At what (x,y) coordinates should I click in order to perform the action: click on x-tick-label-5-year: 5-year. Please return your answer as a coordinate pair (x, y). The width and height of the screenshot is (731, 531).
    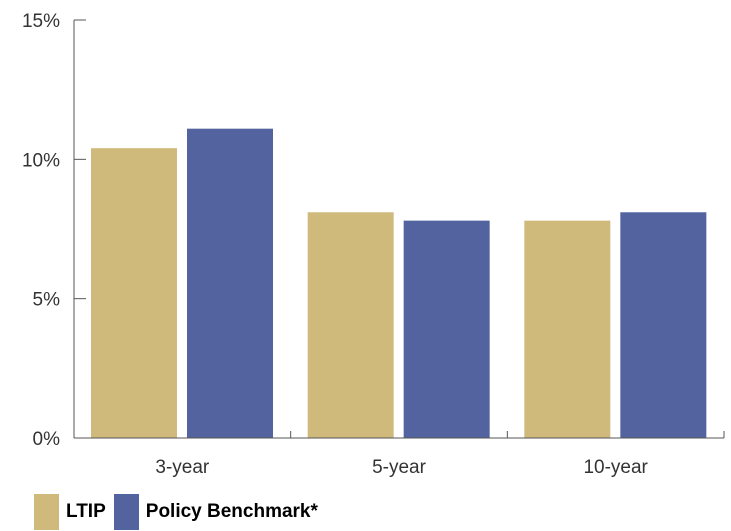
    Looking at the image, I should click on (399, 467).